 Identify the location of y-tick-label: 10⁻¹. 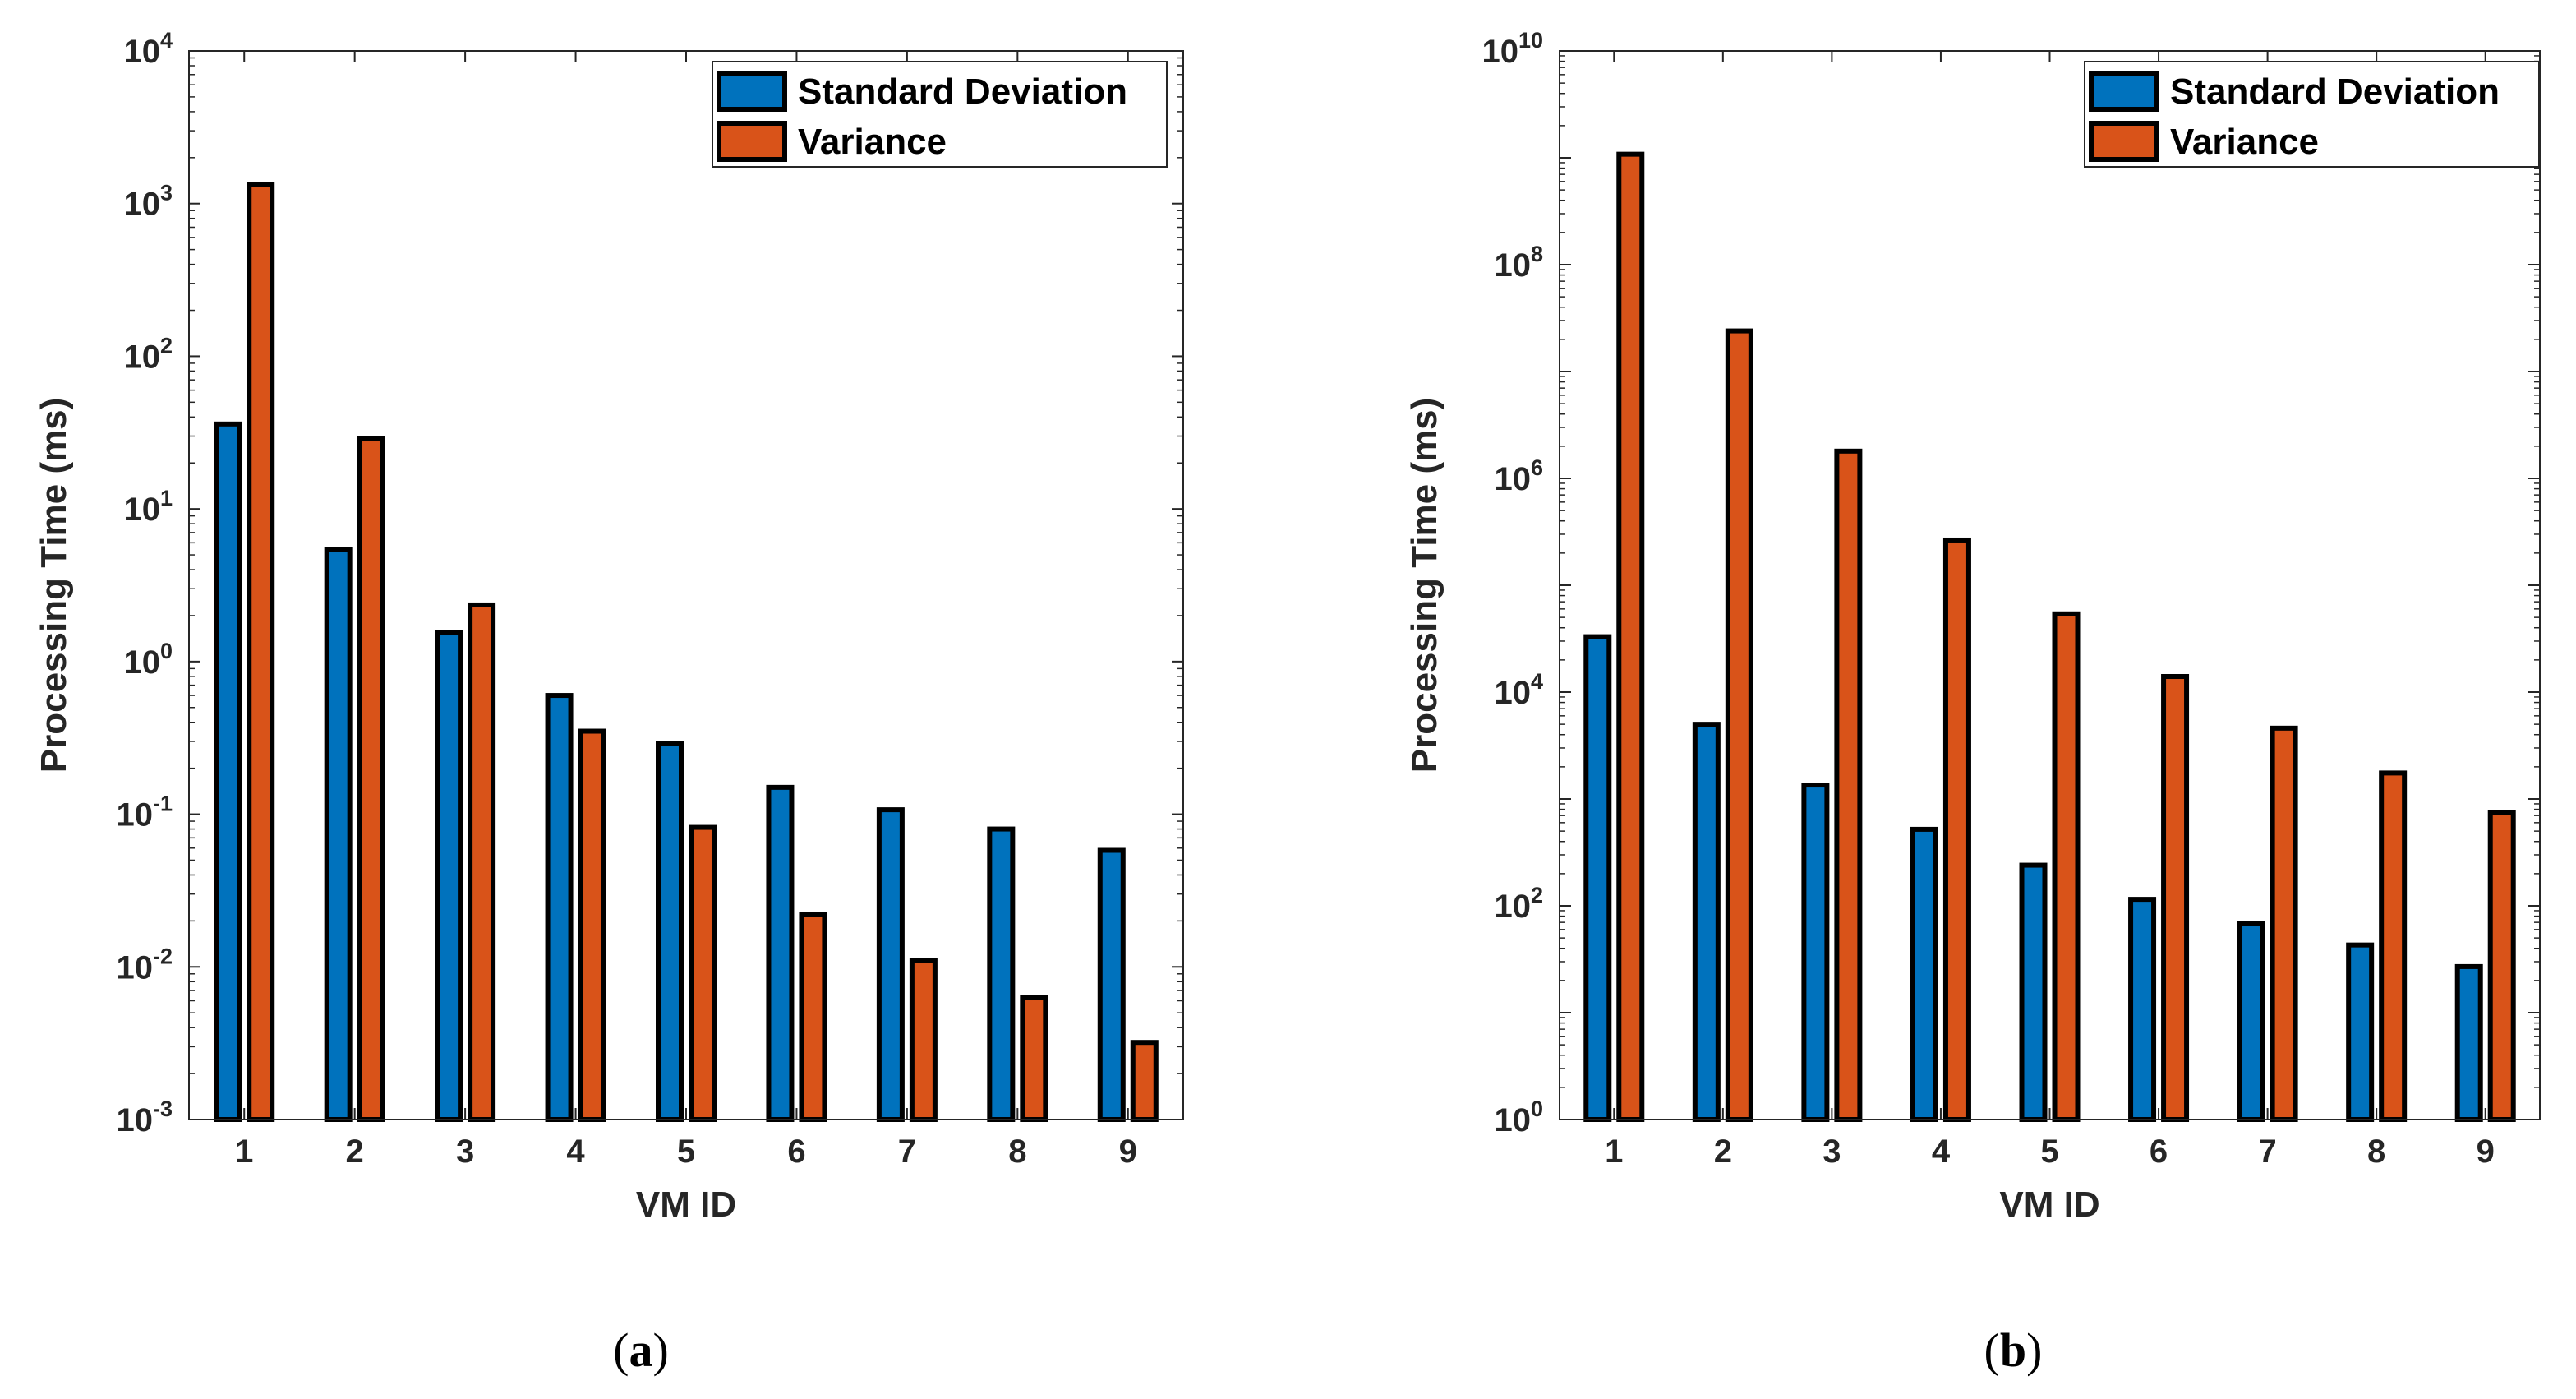
(144, 812).